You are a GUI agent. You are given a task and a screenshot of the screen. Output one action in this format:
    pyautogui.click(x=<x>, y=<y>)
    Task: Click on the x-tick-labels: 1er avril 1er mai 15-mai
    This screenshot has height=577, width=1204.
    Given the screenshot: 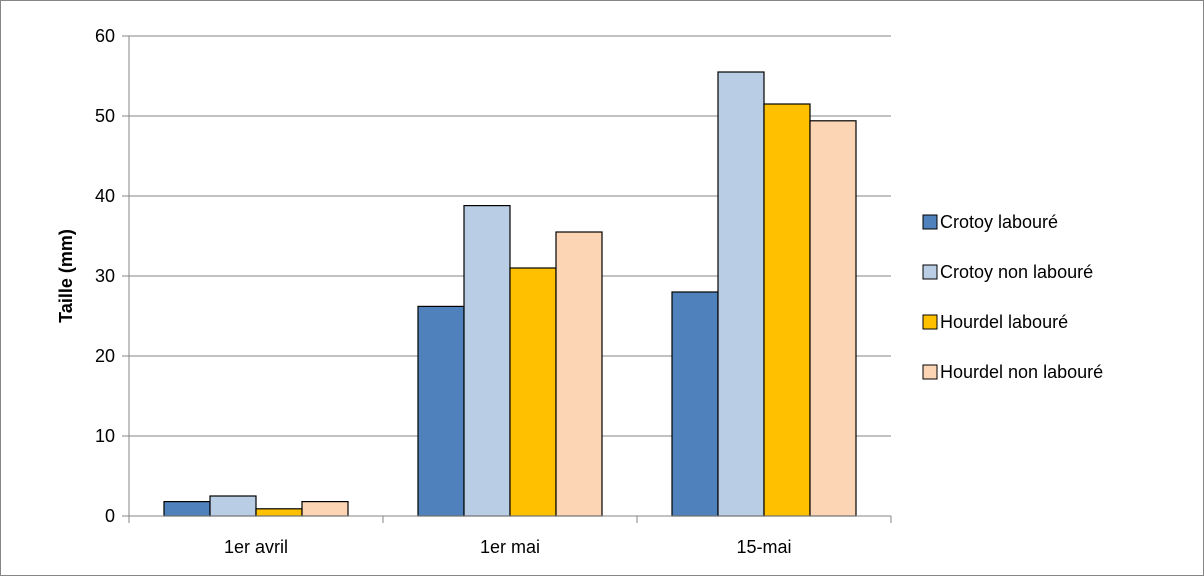 What is the action you would take?
    pyautogui.click(x=508, y=547)
    